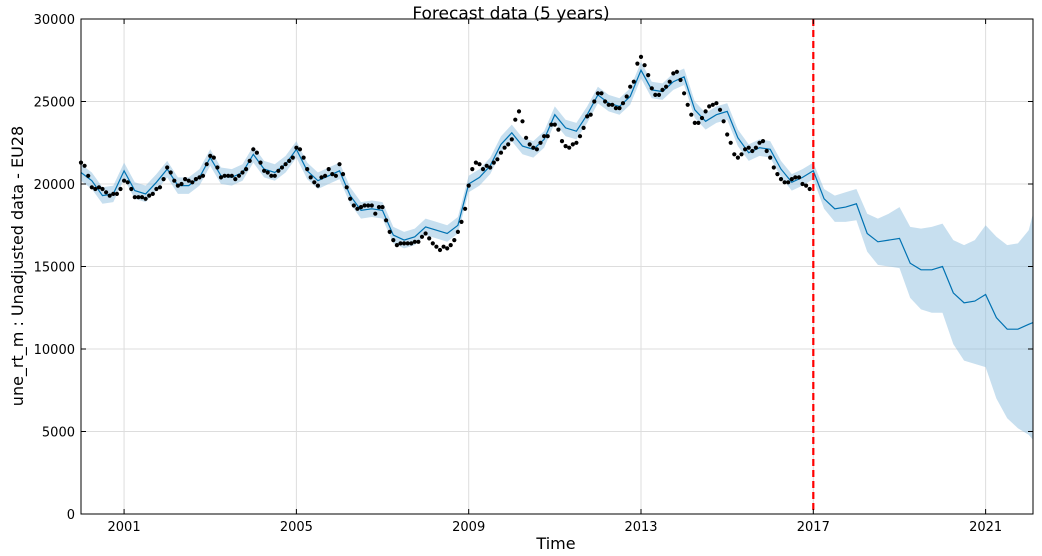 This screenshot has height=556, width=1042. What do you see at coordinates (124, 527) in the screenshot?
I see `x-tick-label: 2001` at bounding box center [124, 527].